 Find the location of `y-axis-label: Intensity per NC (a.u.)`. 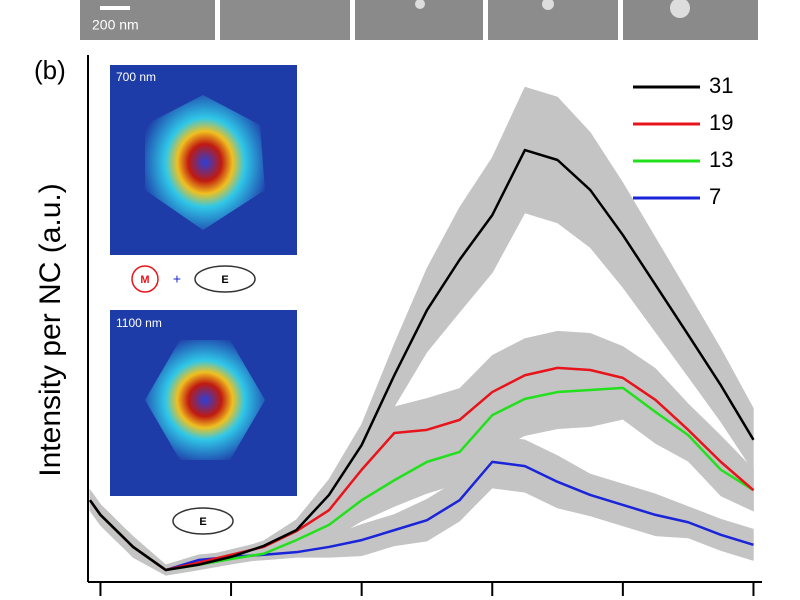

y-axis-label: Intensity per NC (a.u.) is located at coordinates (50, 329).